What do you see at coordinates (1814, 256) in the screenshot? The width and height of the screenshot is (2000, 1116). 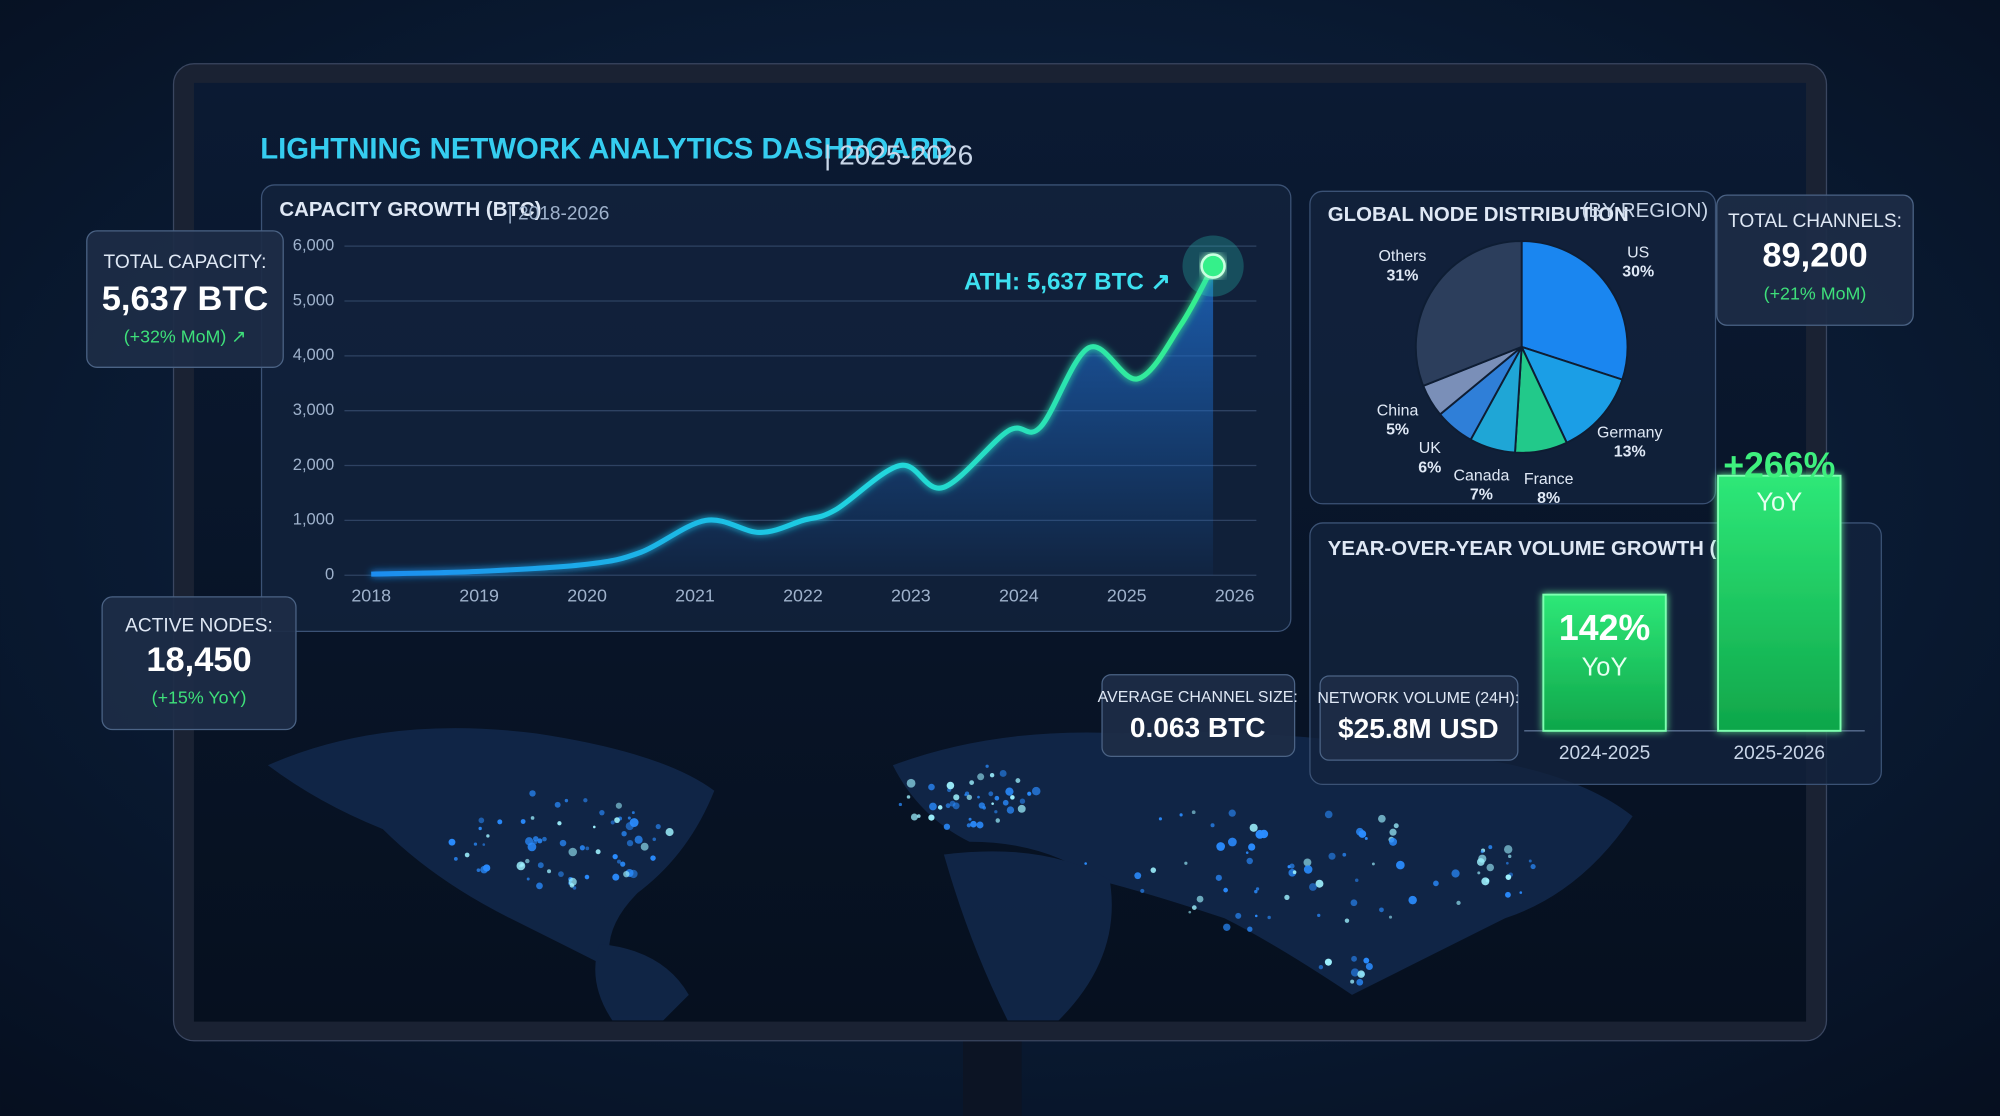 I see `kpi-value: 89,200` at bounding box center [1814, 256].